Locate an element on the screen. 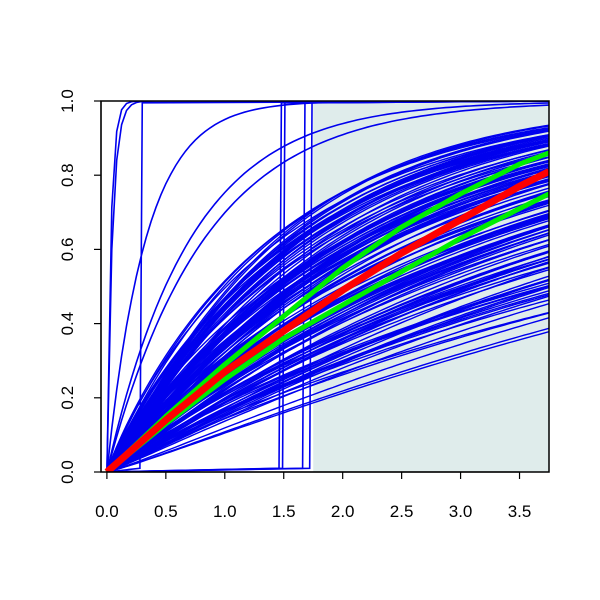 The width and height of the screenshot is (600, 600). y-axis: 0.0 0.2 0.4 0.6 0.8 1.0 is located at coordinates (80, 286).